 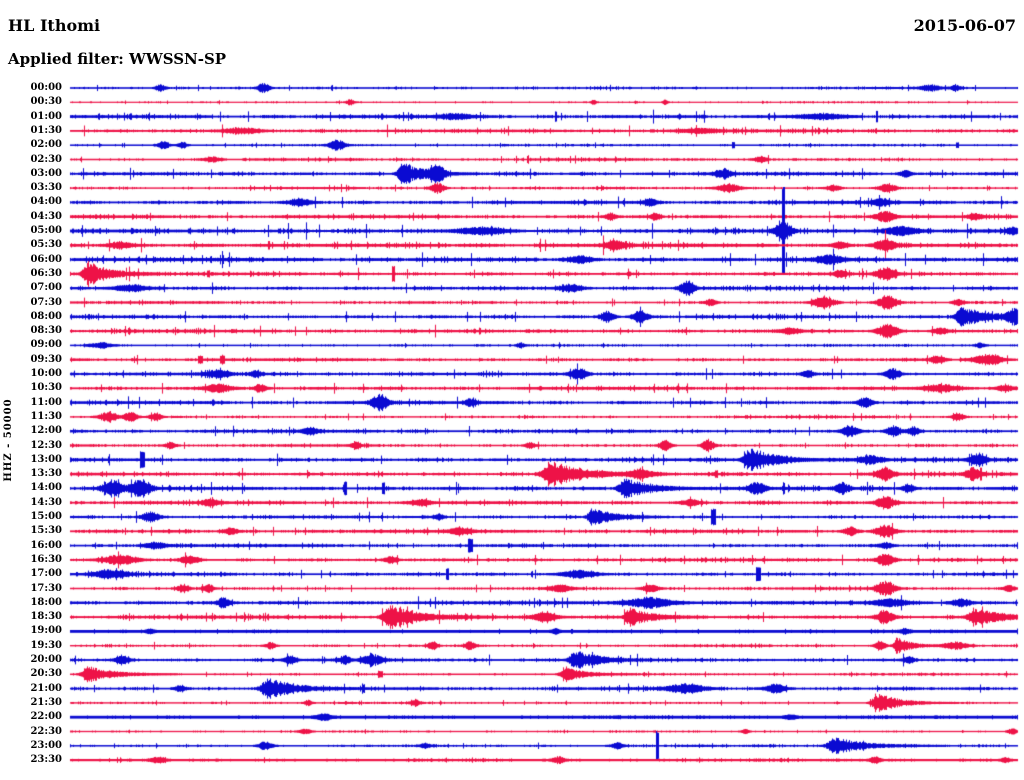 What do you see at coordinates (46, 188) in the screenshot?
I see `trace-time-label: 03:30` at bounding box center [46, 188].